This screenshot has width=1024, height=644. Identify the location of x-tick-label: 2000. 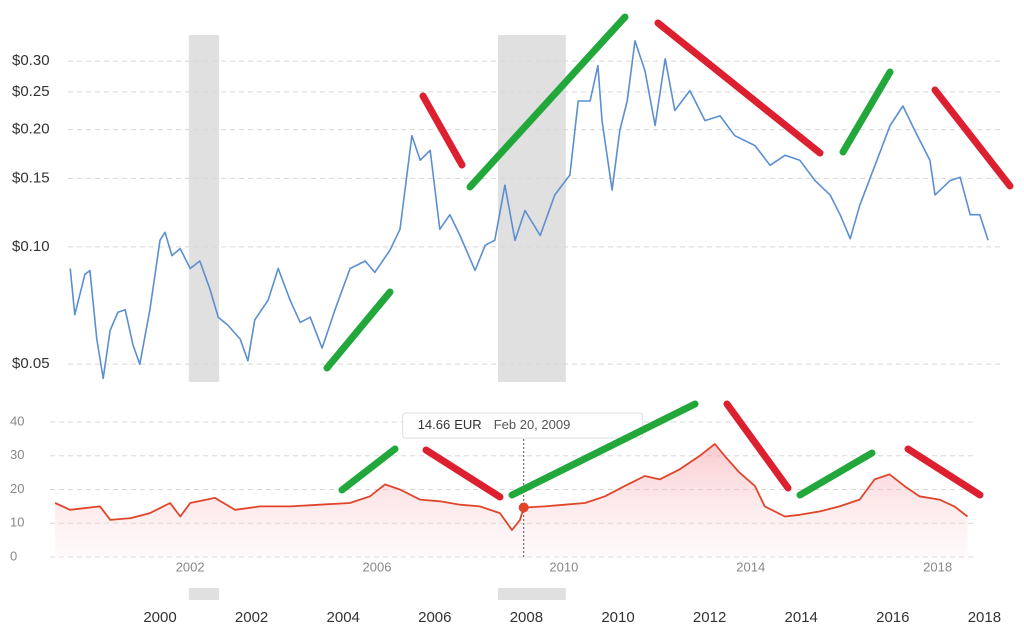
(159, 617).